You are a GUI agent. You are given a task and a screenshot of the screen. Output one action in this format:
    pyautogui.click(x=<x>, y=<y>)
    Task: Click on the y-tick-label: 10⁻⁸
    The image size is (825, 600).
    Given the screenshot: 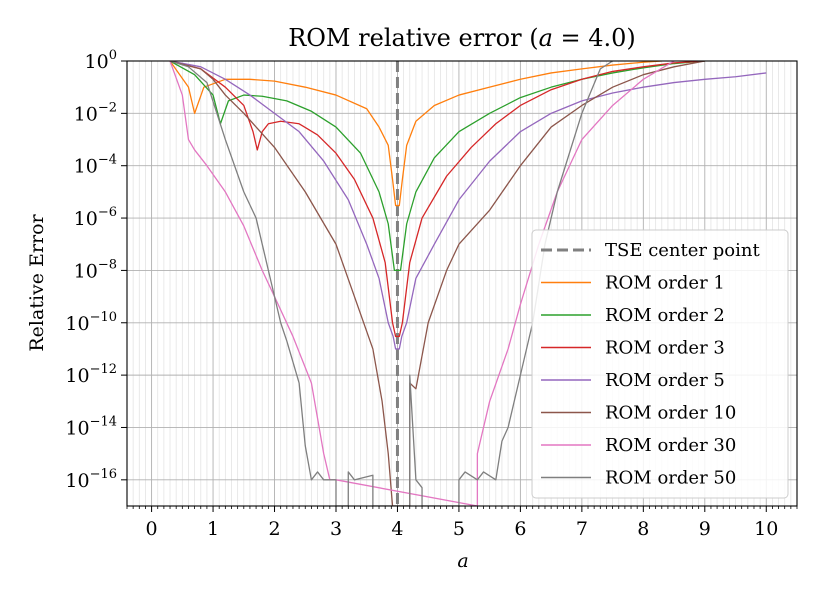 What is the action you would take?
    pyautogui.click(x=95, y=269)
    